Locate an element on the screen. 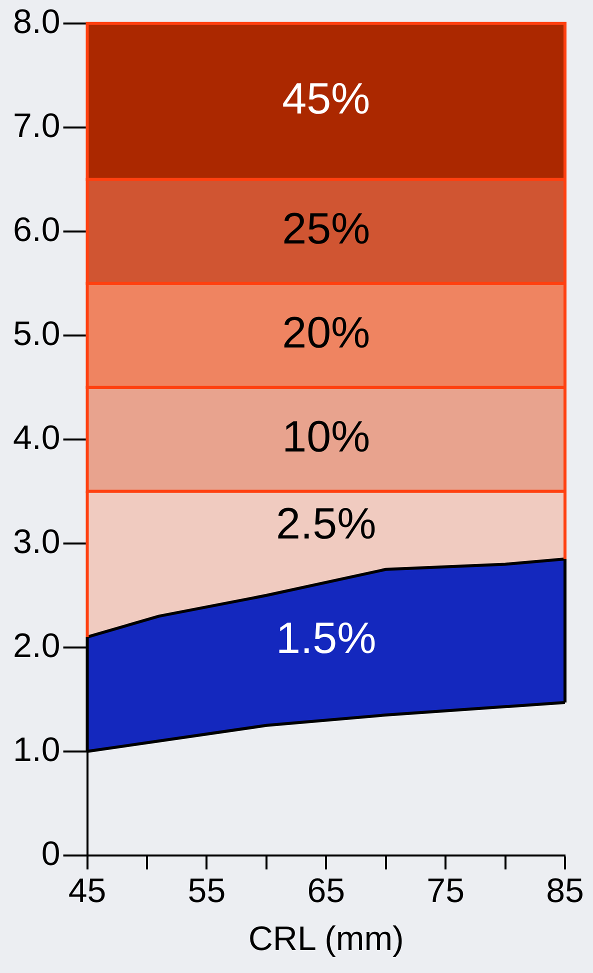  y-tick-label: 3.0 is located at coordinates (36, 541).